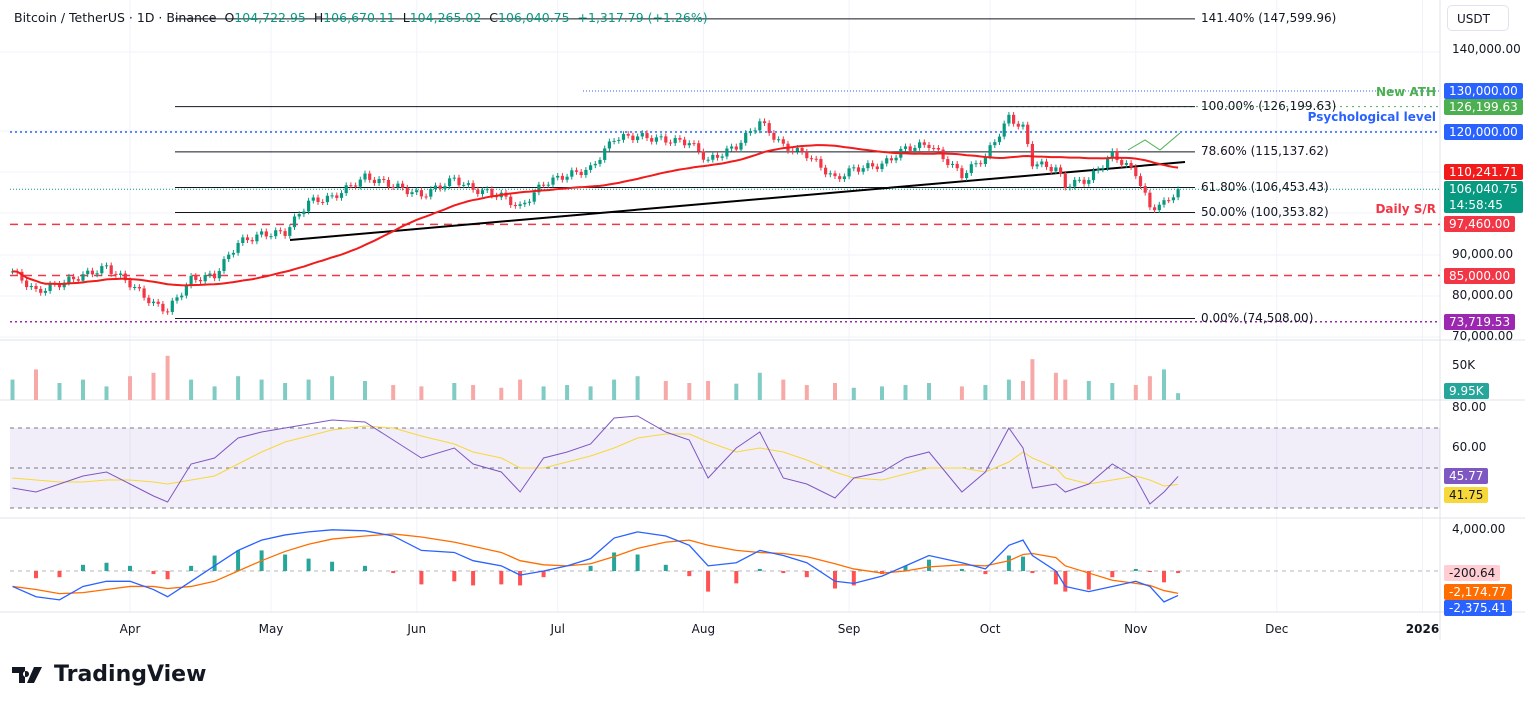  What do you see at coordinates (229, 17) in the screenshot?
I see `open-label: O` at bounding box center [229, 17].